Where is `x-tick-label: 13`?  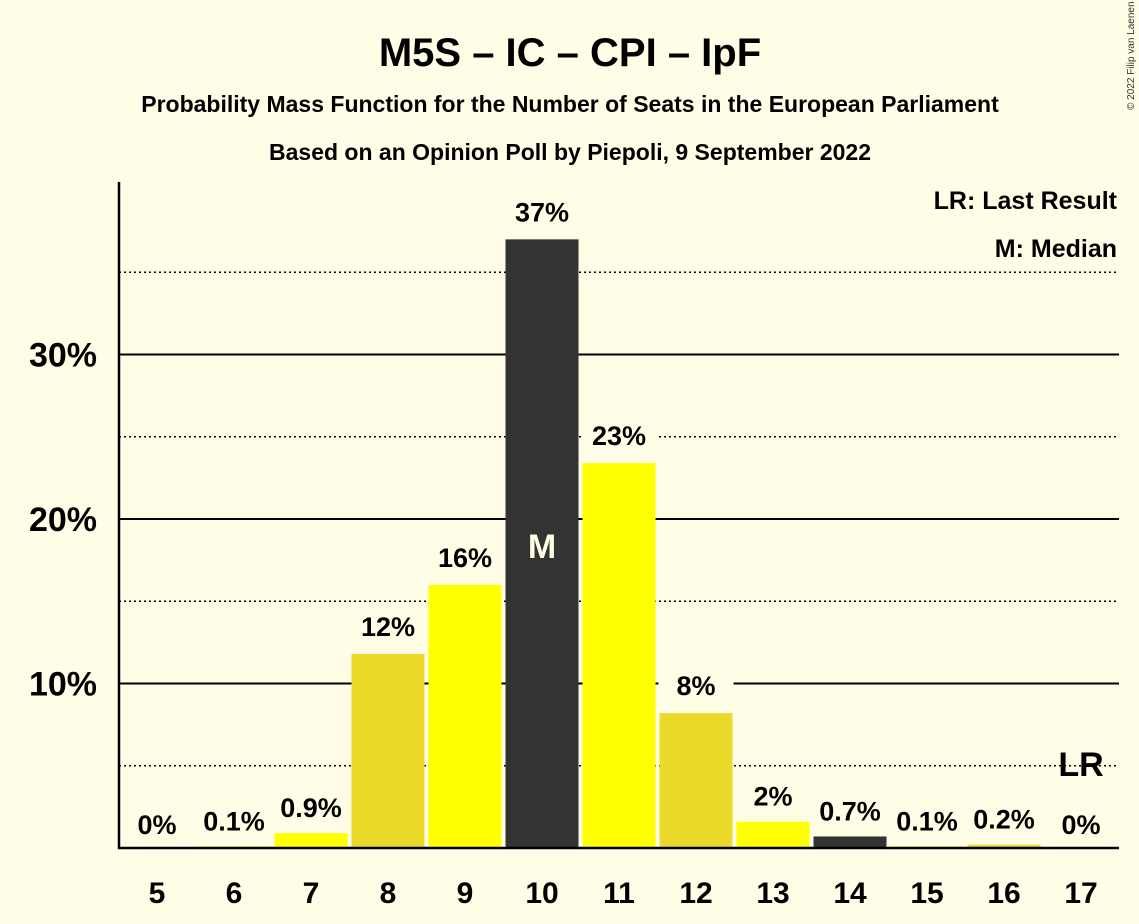 x-tick-label: 13 is located at coordinates (772, 893).